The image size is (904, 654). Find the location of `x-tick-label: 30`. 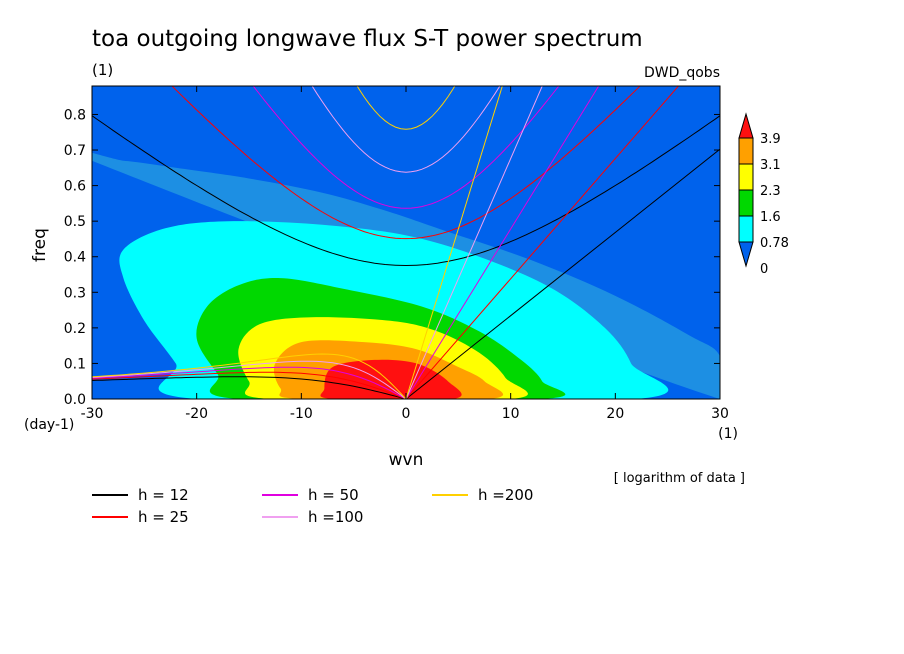

x-tick-label: 30 is located at coordinates (720, 414).